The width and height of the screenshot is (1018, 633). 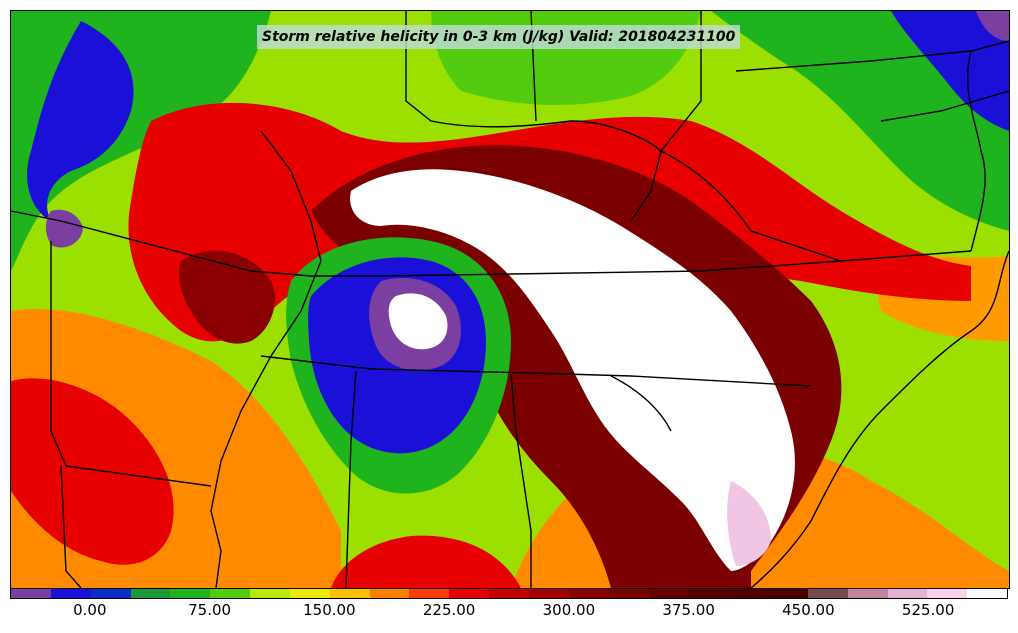 I want to click on field-blue-nw, so click(x=80, y=121).